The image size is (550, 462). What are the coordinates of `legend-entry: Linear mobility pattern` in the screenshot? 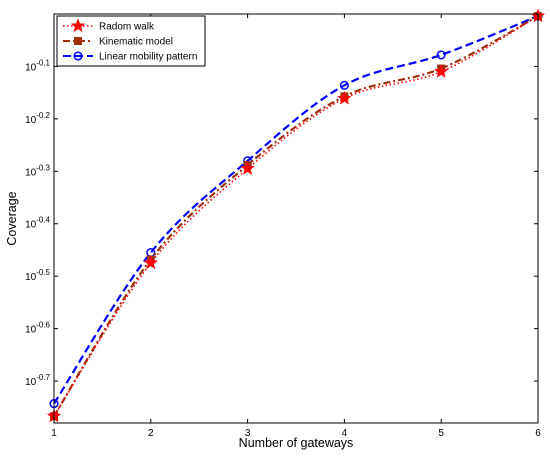 It's located at (130, 57).